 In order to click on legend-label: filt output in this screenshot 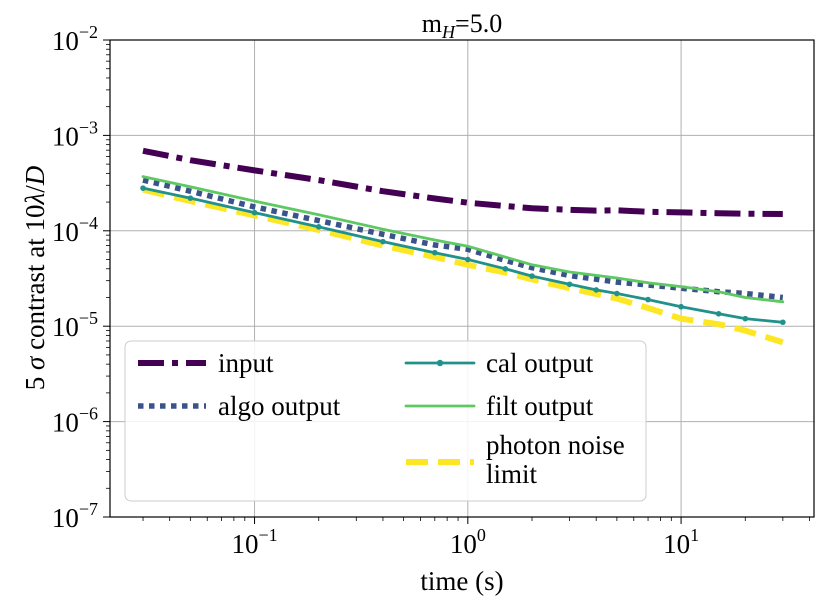, I will do `click(540, 406)`.